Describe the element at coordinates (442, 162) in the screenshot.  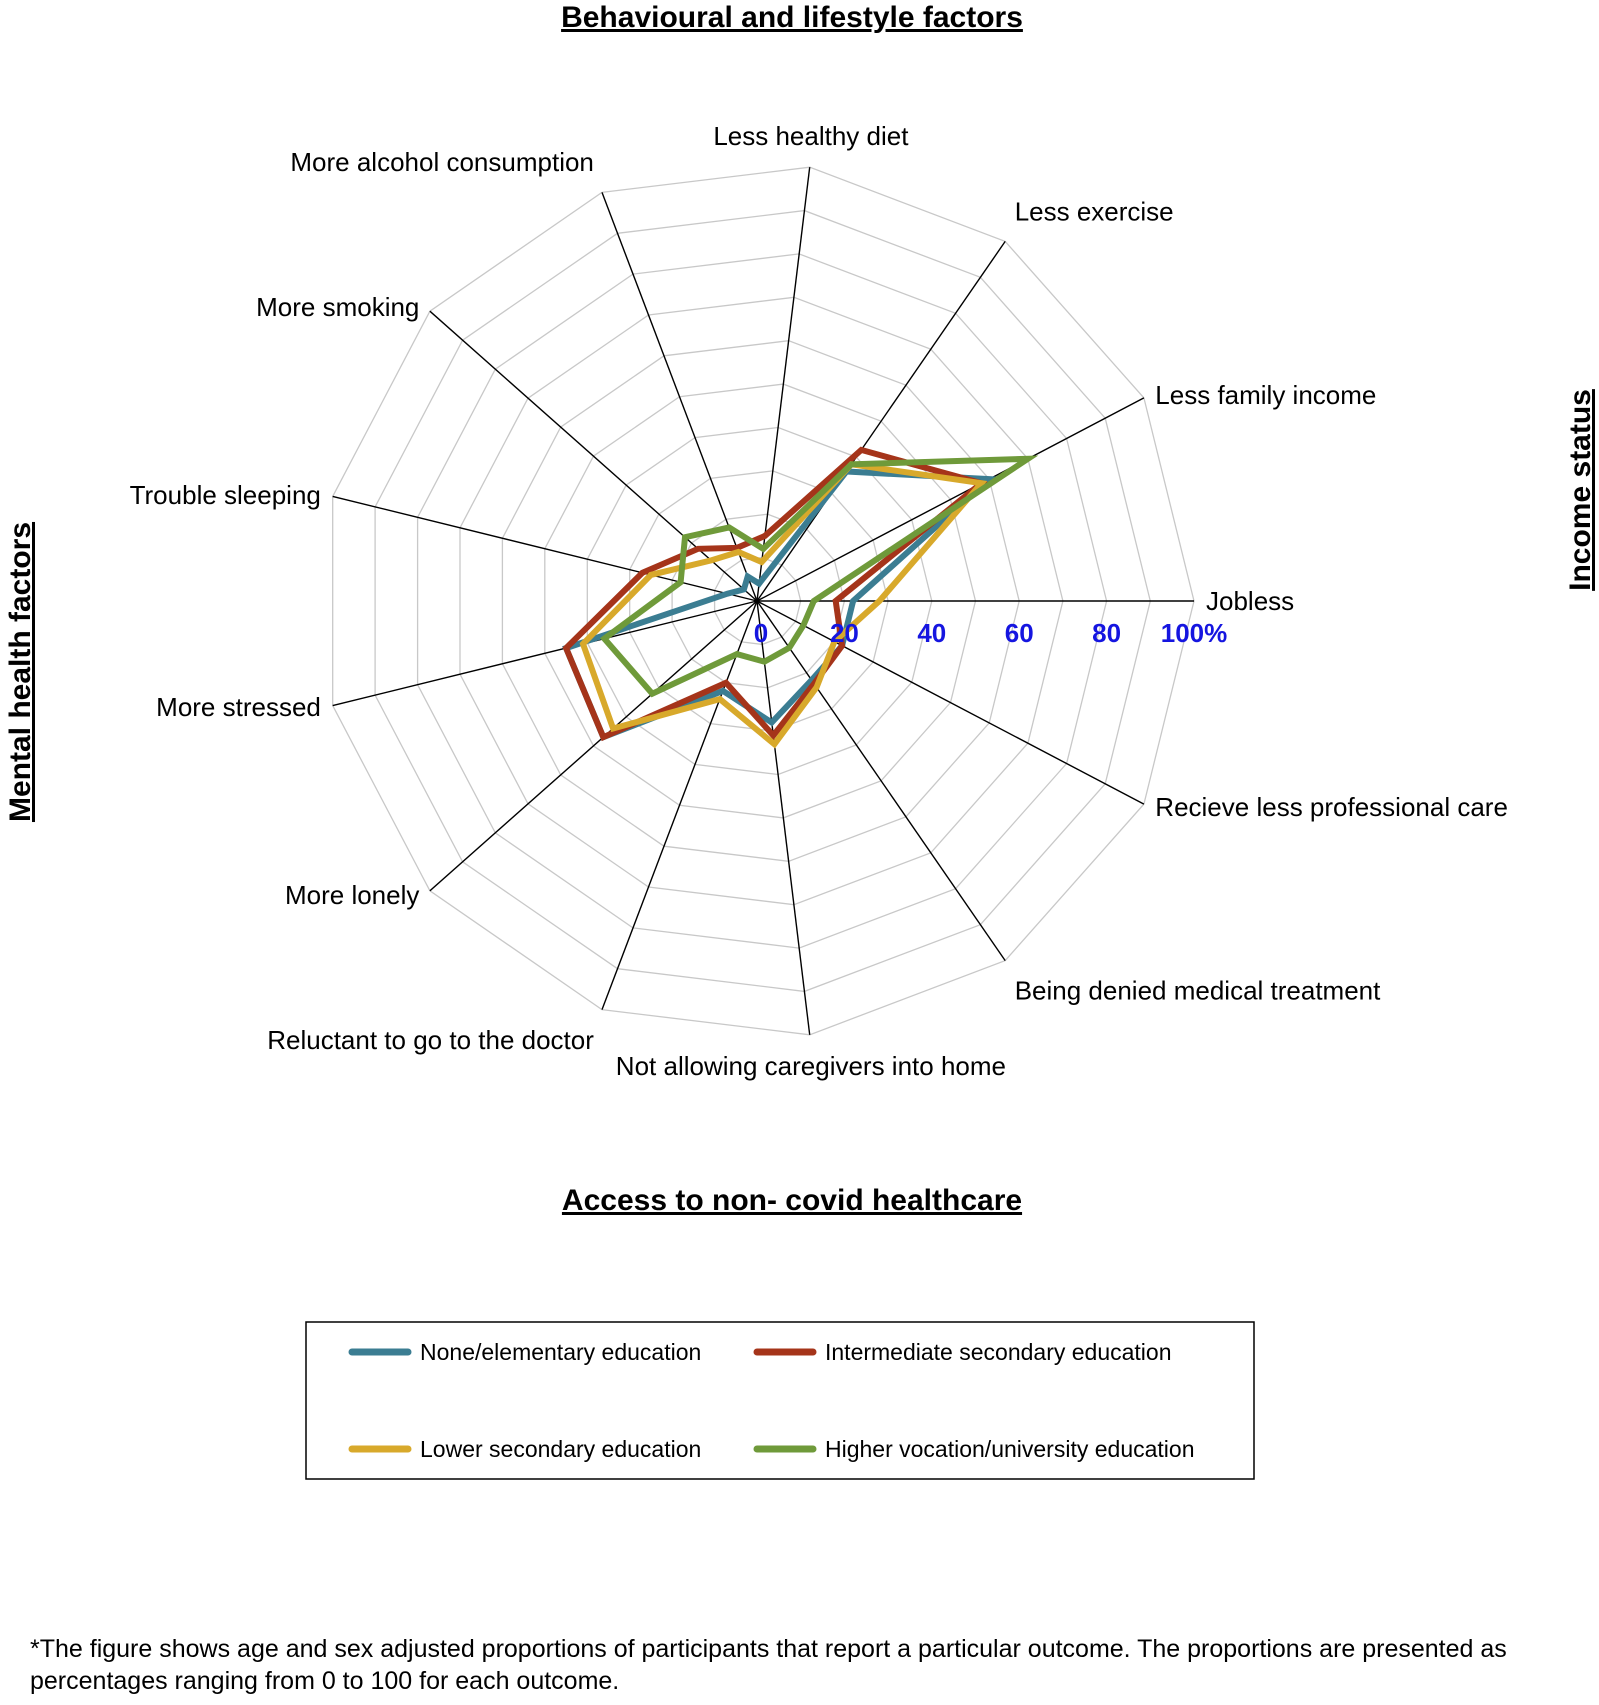
I see `category-label: More alcohol consumption` at that location.